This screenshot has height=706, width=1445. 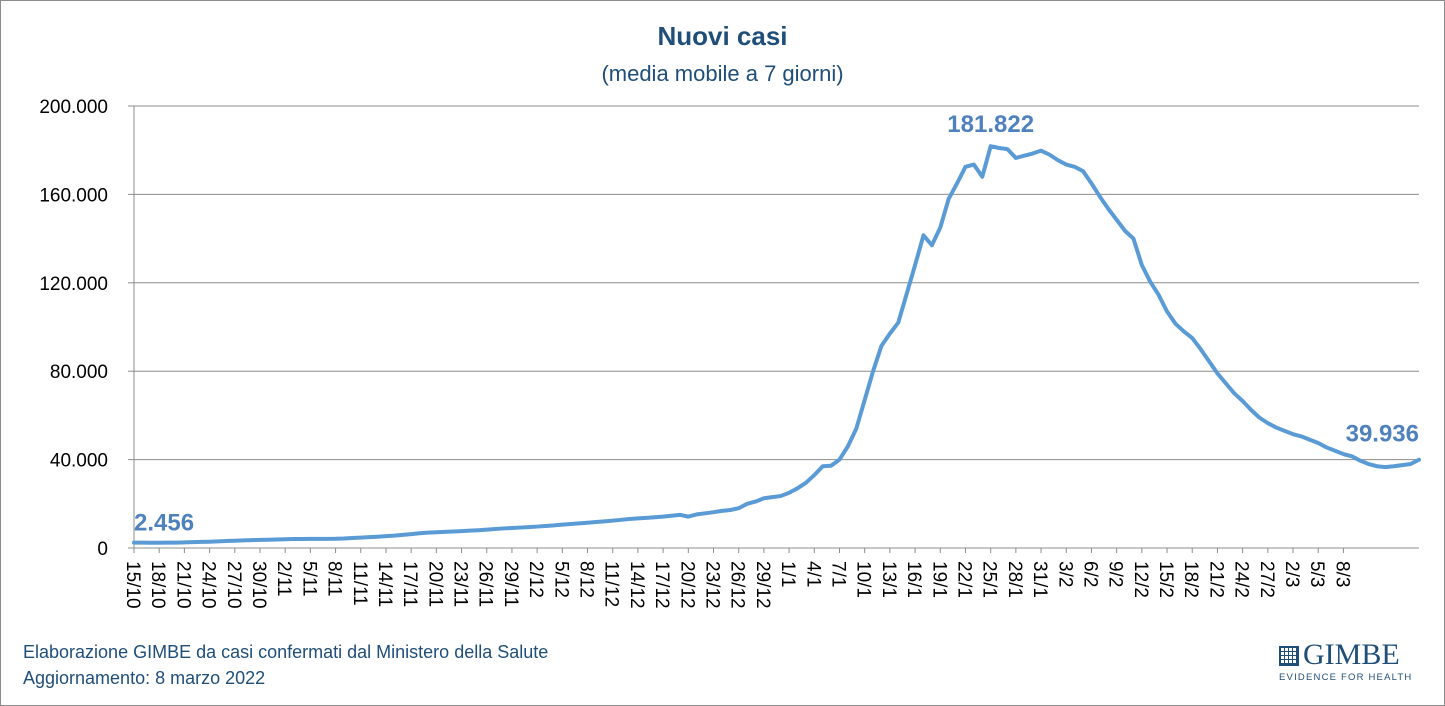 What do you see at coordinates (1316, 574) in the screenshot?
I see `x-tick-label: 5/3` at bounding box center [1316, 574].